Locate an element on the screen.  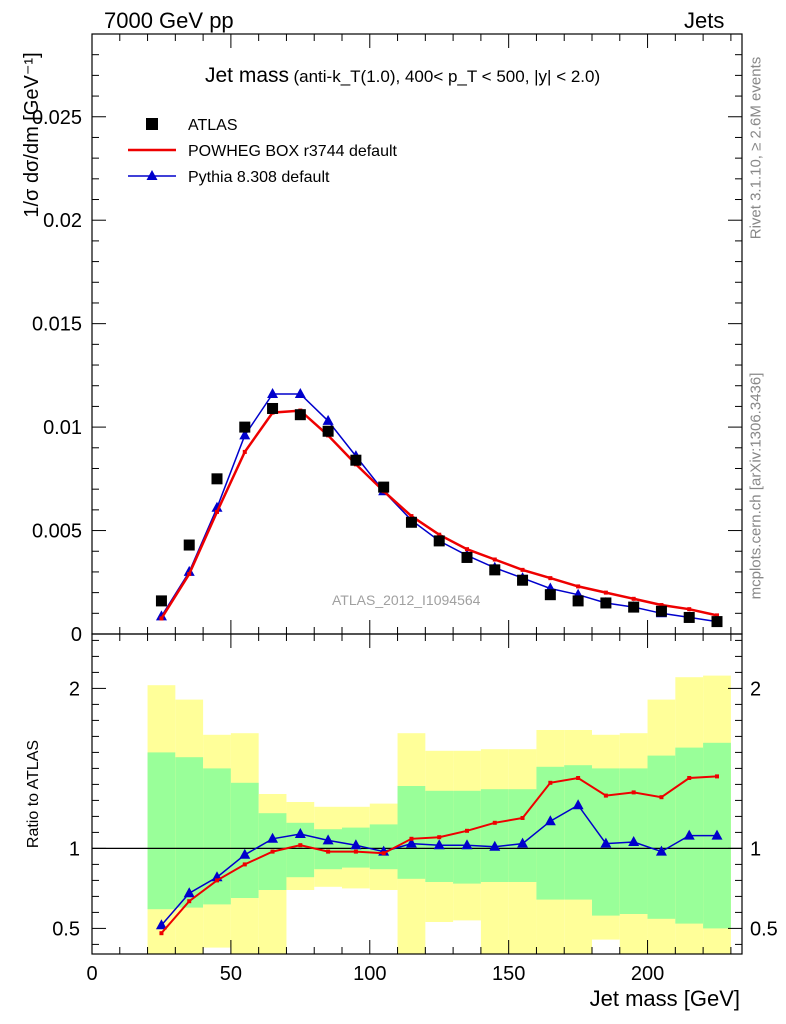
legend-pythia-label: Pythia 8.308 default is located at coordinates (259, 177).